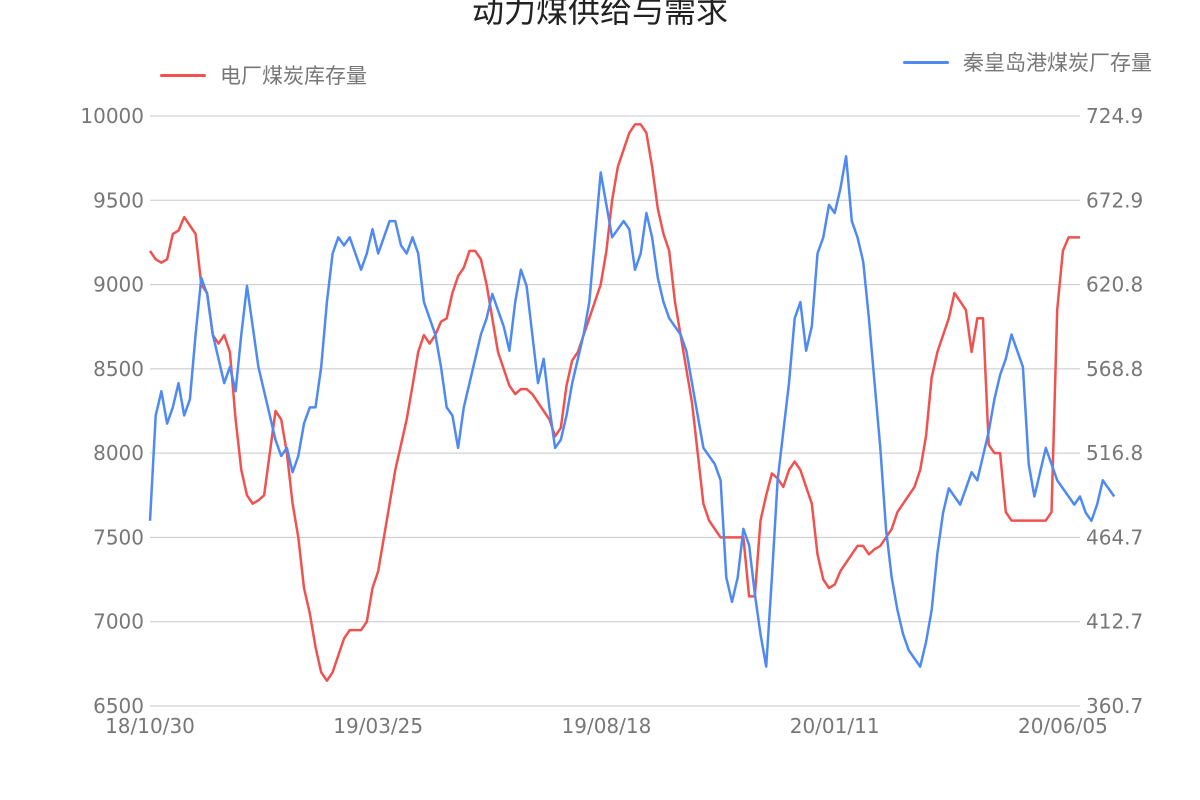  I want to click on legend-label-qinhuangdao: 秦皇岛港煤炭厂存量, so click(1057, 63).